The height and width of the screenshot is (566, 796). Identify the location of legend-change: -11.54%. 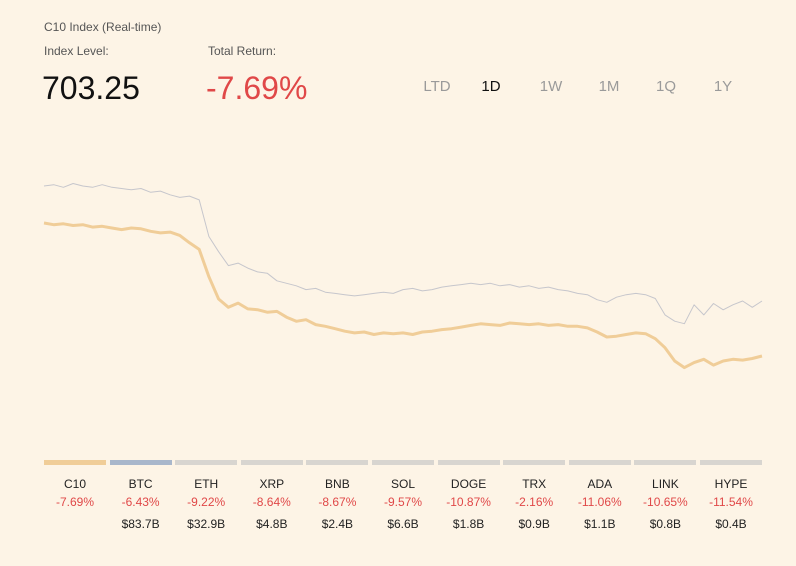
(731, 502).